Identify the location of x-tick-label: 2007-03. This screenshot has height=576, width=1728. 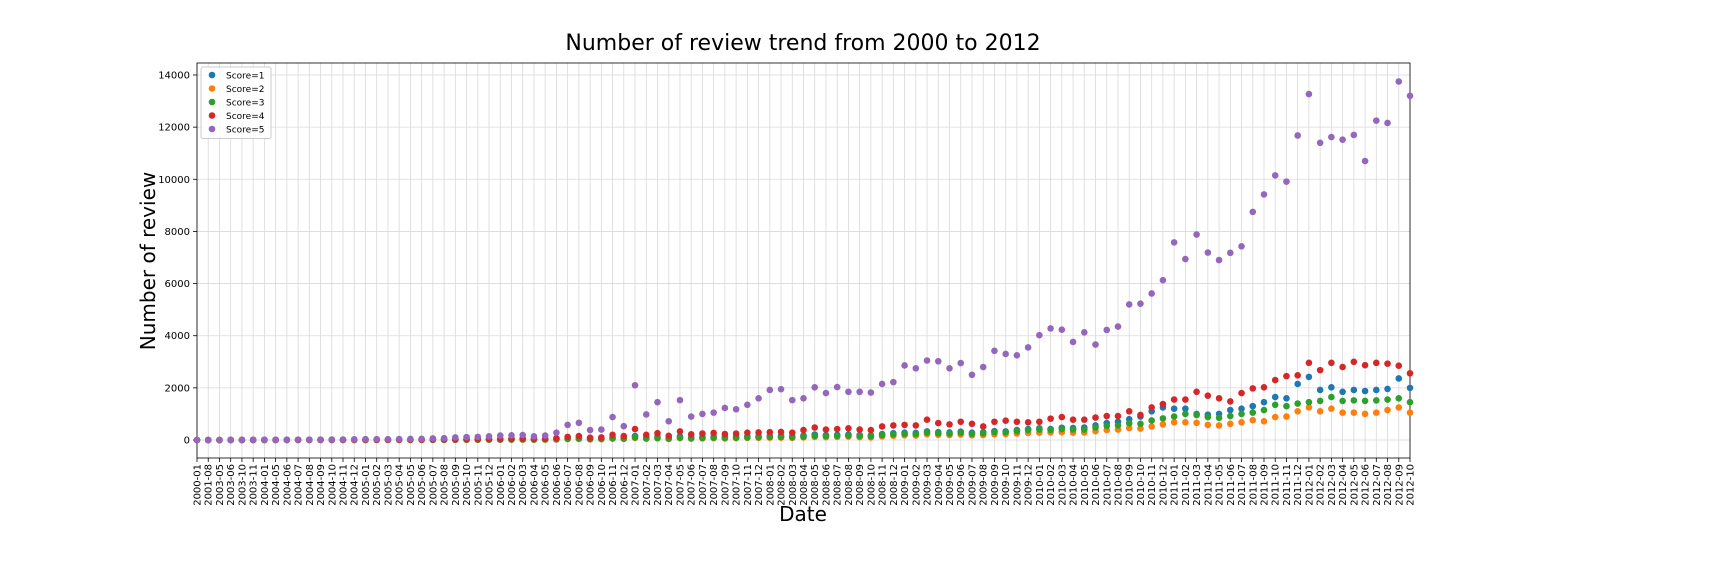
(658, 485).